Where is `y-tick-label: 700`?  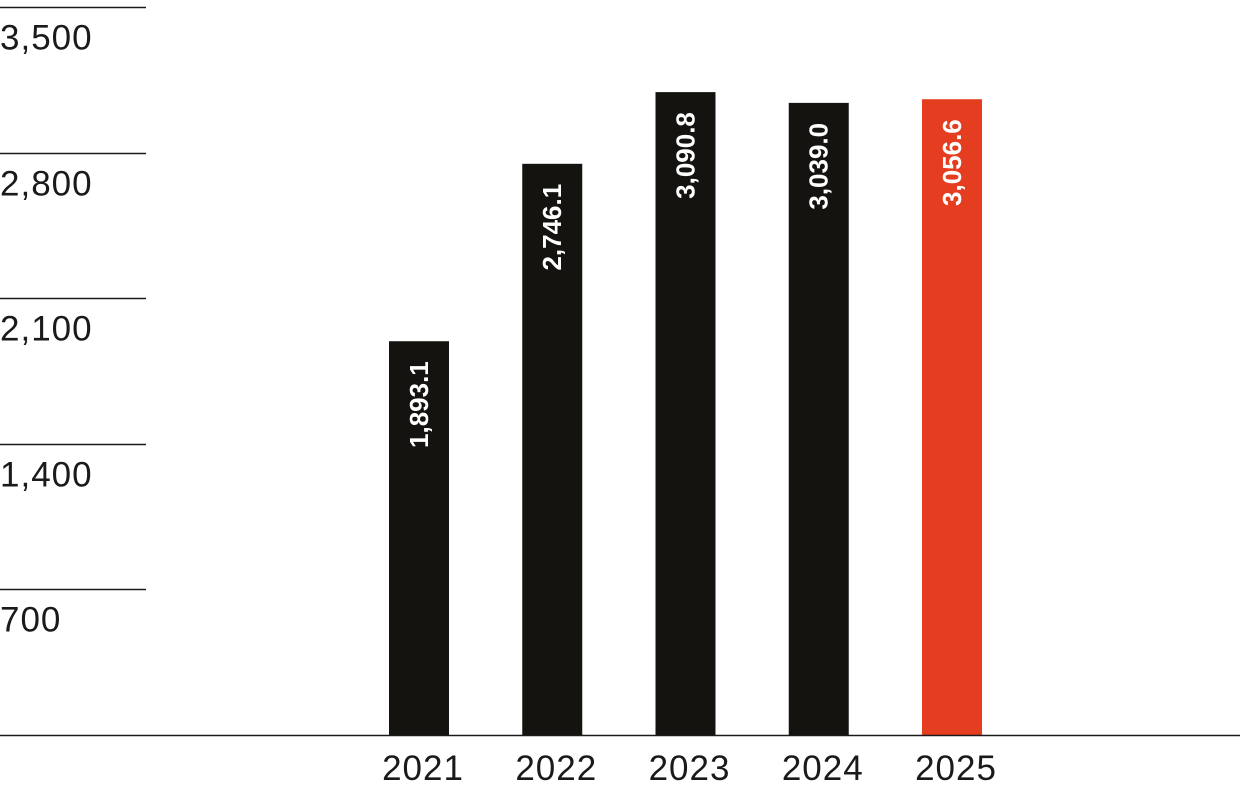
y-tick-label: 700 is located at coordinates (30, 620).